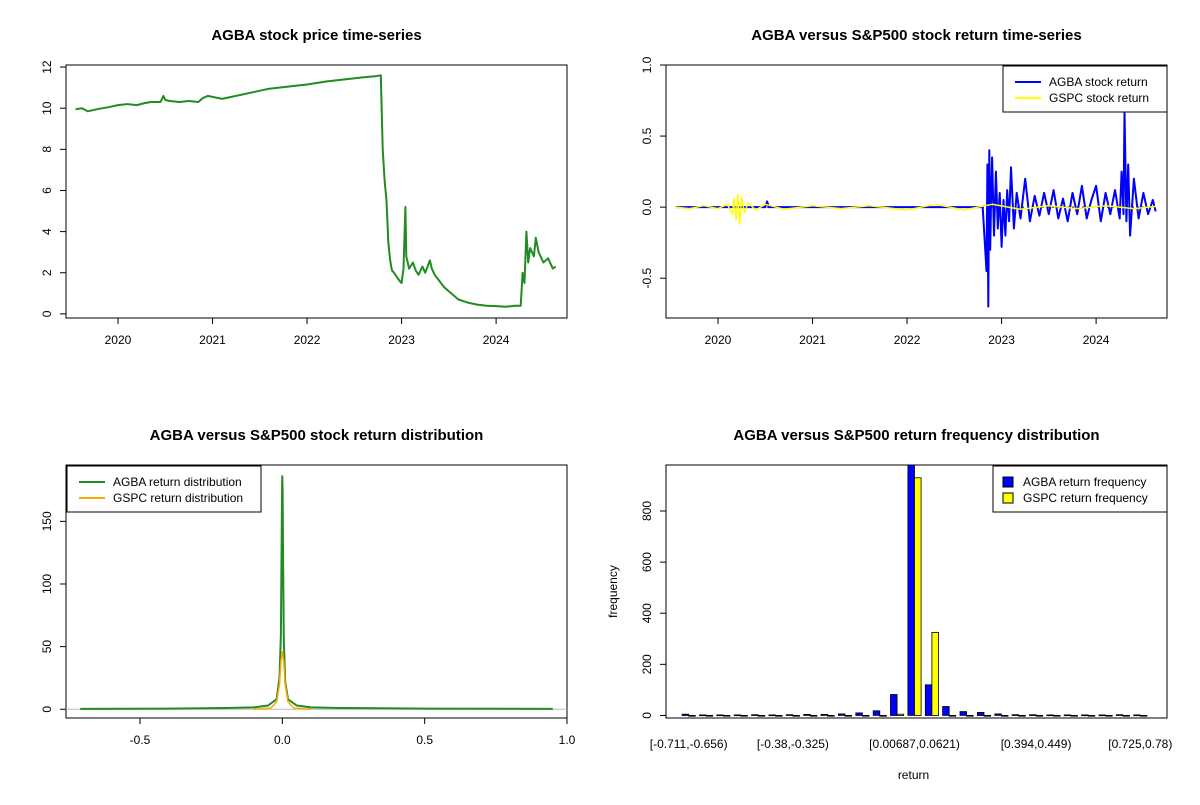 Image resolution: width=1200 pixels, height=805 pixels. Describe the element at coordinates (47, 190) in the screenshot. I see `p1-y-tick-label-3: 6` at that location.